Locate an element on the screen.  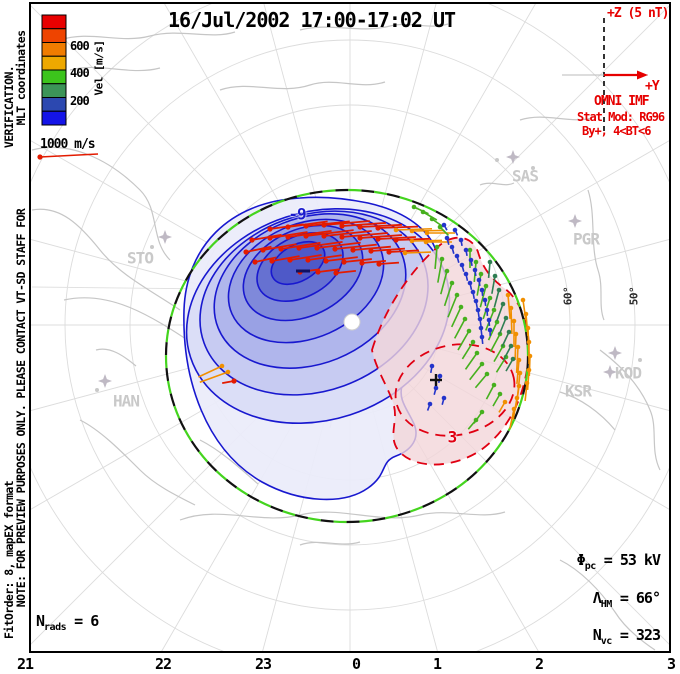
station-label-kod: KOD is located at coordinates (628, 373).